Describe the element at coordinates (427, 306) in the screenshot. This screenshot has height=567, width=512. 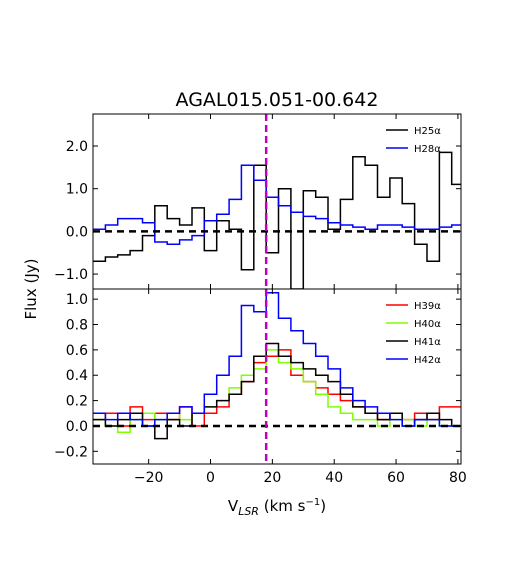
I see `bottom-legend-label-0: H39α` at that location.